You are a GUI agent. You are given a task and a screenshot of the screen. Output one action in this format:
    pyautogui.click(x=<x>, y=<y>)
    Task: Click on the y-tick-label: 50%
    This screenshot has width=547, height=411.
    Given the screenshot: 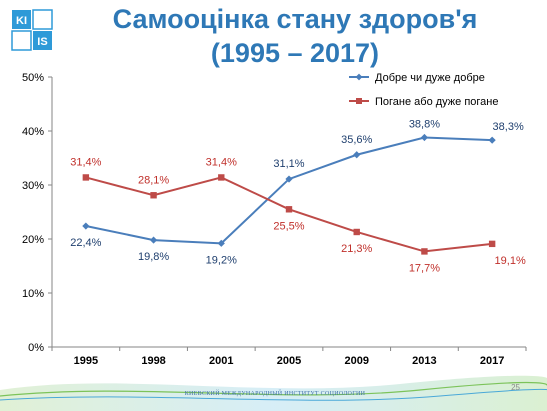 What is the action you would take?
    pyautogui.click(x=33, y=78)
    